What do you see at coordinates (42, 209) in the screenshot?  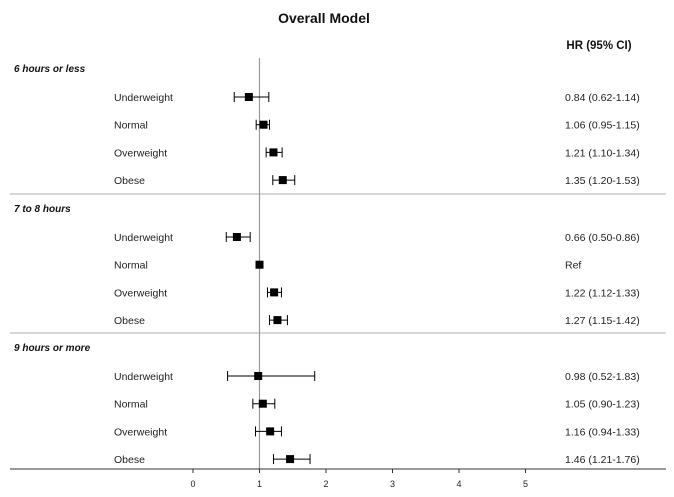 I see `group-label: 7 to 8 hours` at bounding box center [42, 209].